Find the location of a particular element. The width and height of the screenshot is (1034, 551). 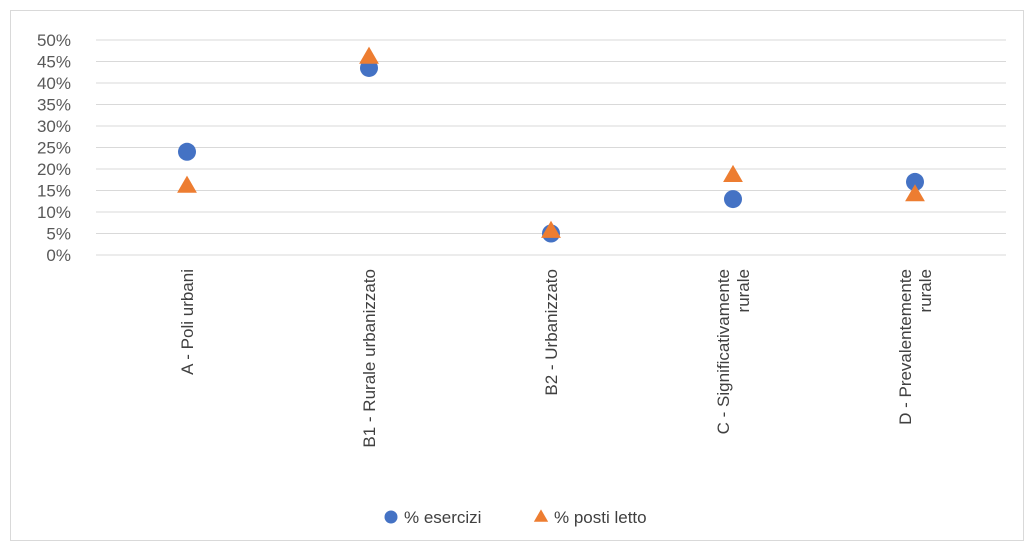

x-category-label: B1 - Rurale urbanizzato is located at coordinates (369, 358).